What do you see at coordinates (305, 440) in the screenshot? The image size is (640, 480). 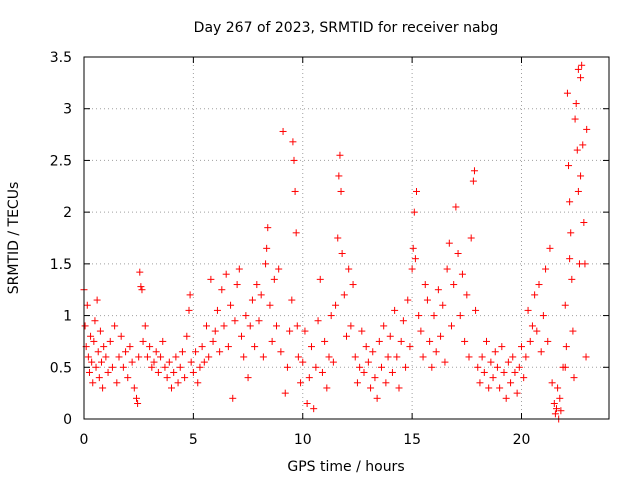 I see `x-tick-labels: 0 5 10 15 20` at bounding box center [305, 440].